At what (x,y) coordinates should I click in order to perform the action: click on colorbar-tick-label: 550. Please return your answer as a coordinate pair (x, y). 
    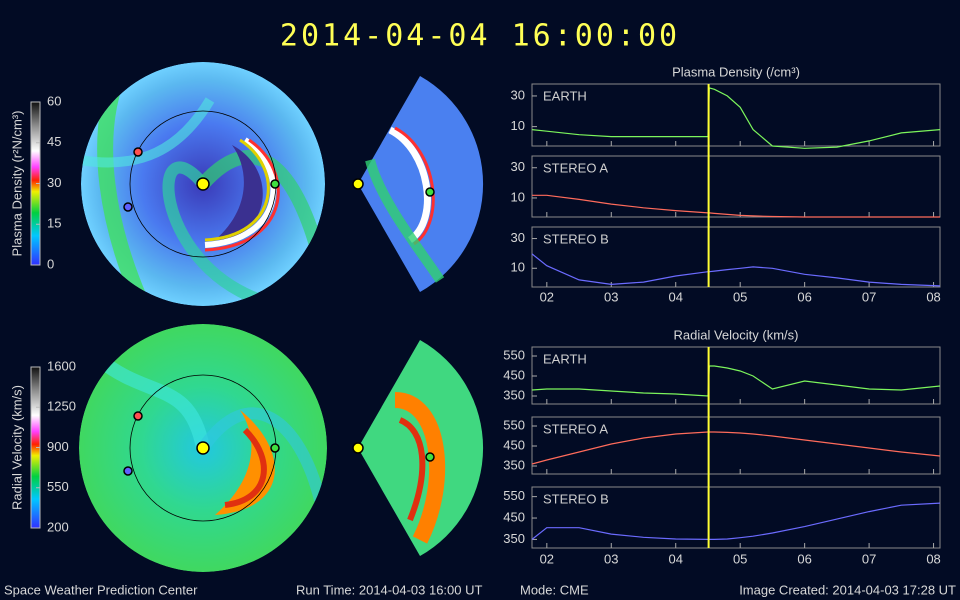
    Looking at the image, I should click on (58, 486).